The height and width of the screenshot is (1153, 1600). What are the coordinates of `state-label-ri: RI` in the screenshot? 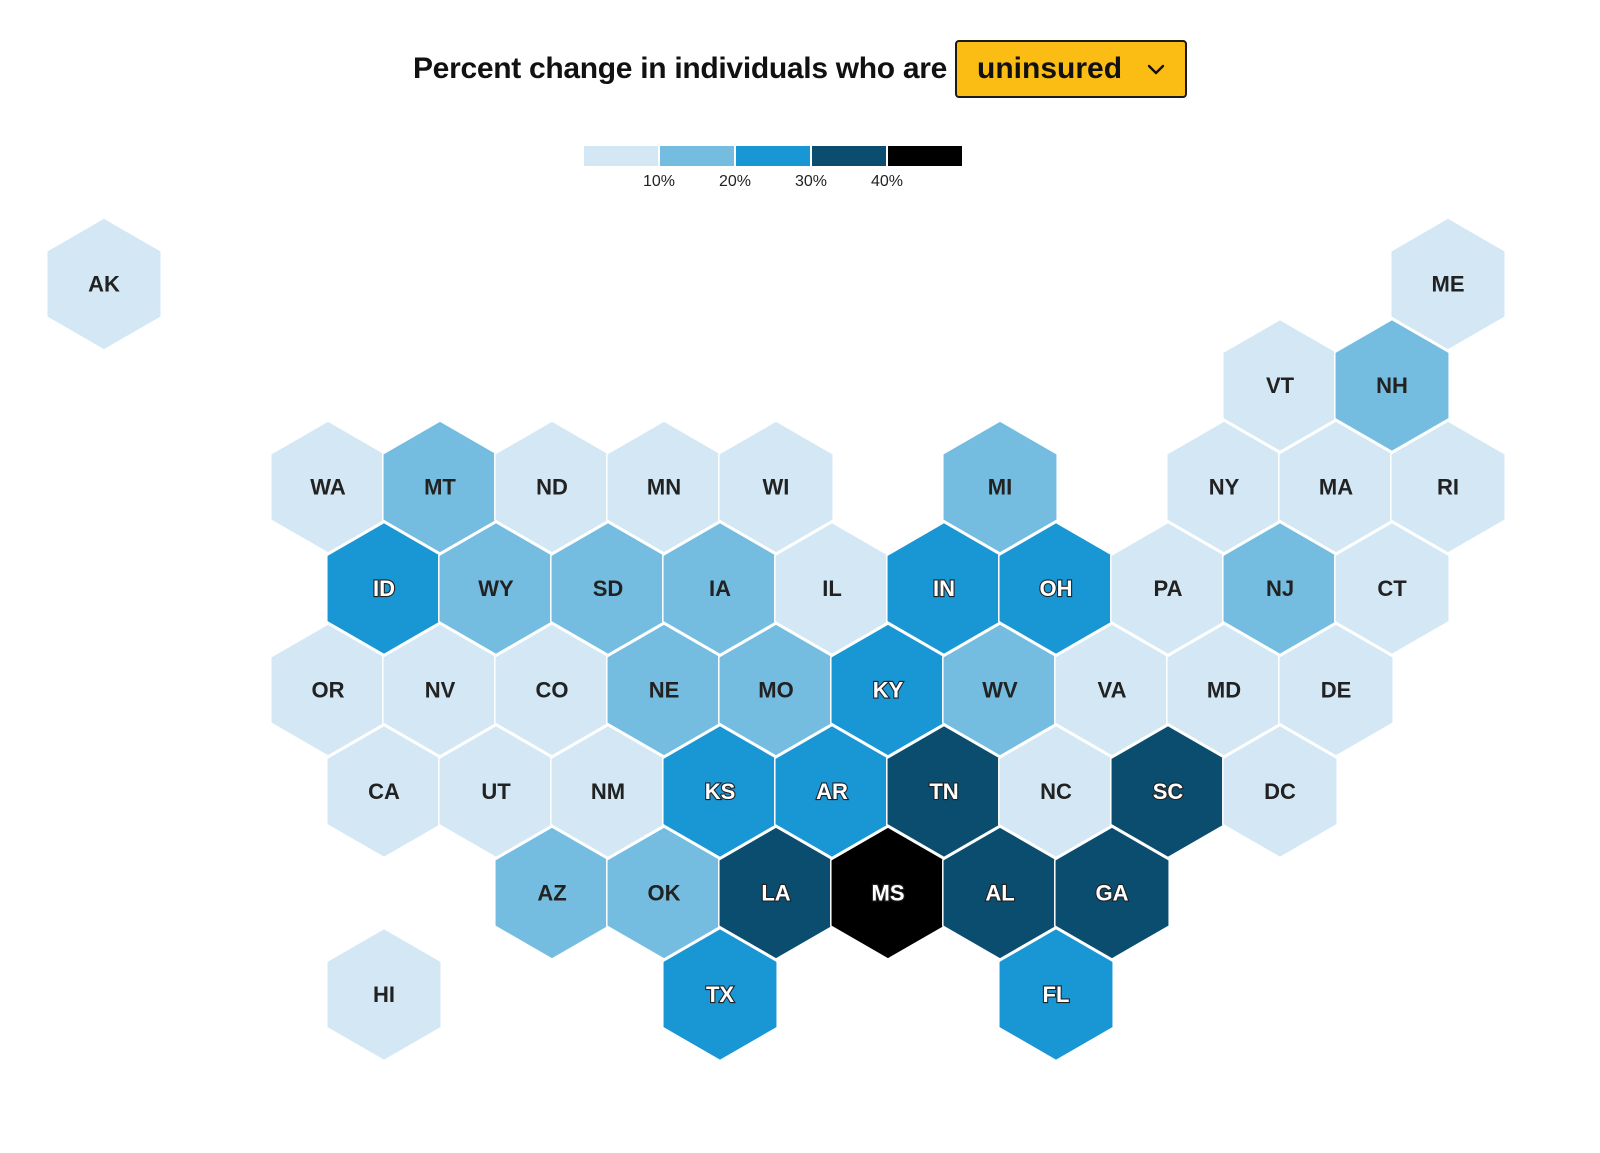 It's located at (1448, 487).